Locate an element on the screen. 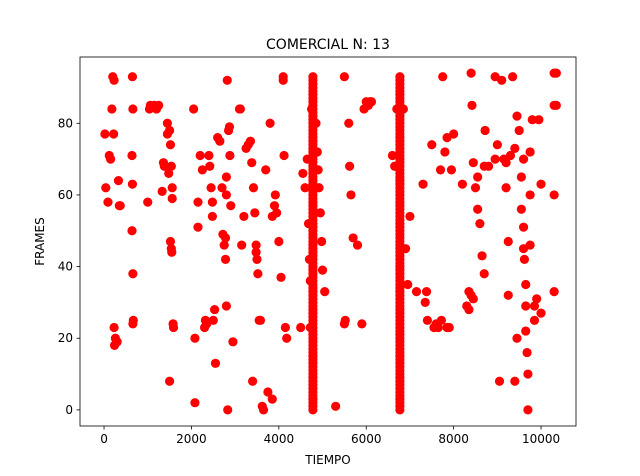 The image size is (640, 476). y-tick-label: 20 is located at coordinates (65, 338).